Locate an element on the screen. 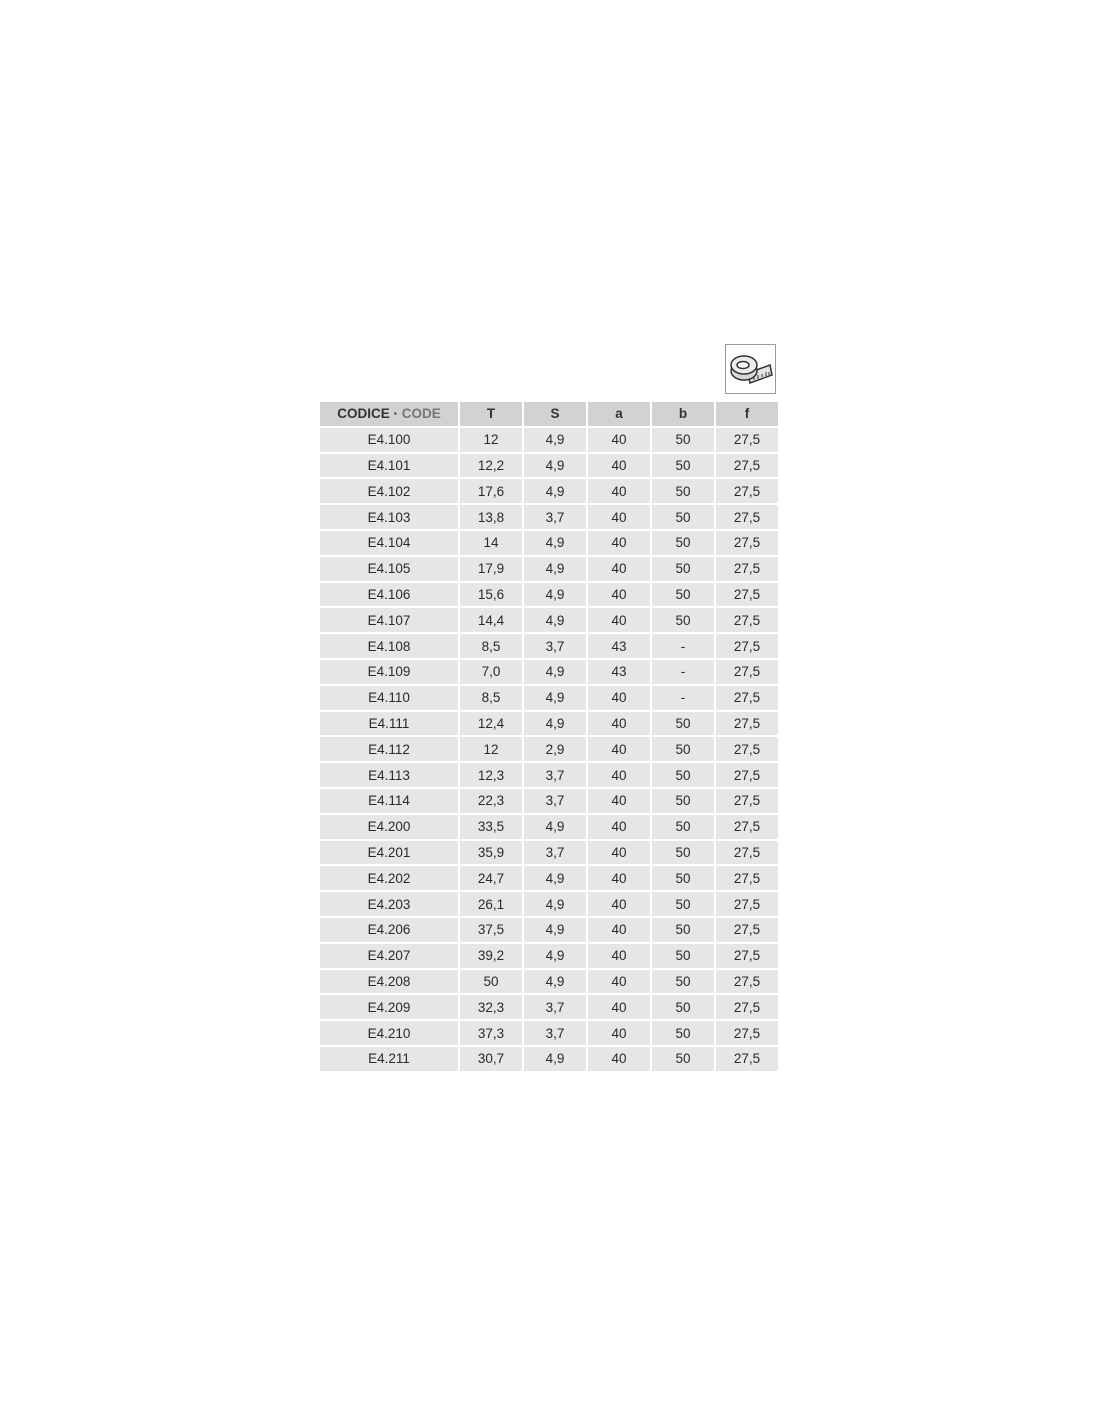 This screenshot has width=1100, height=1422. cell-T: 37,5 is located at coordinates (491, 929).